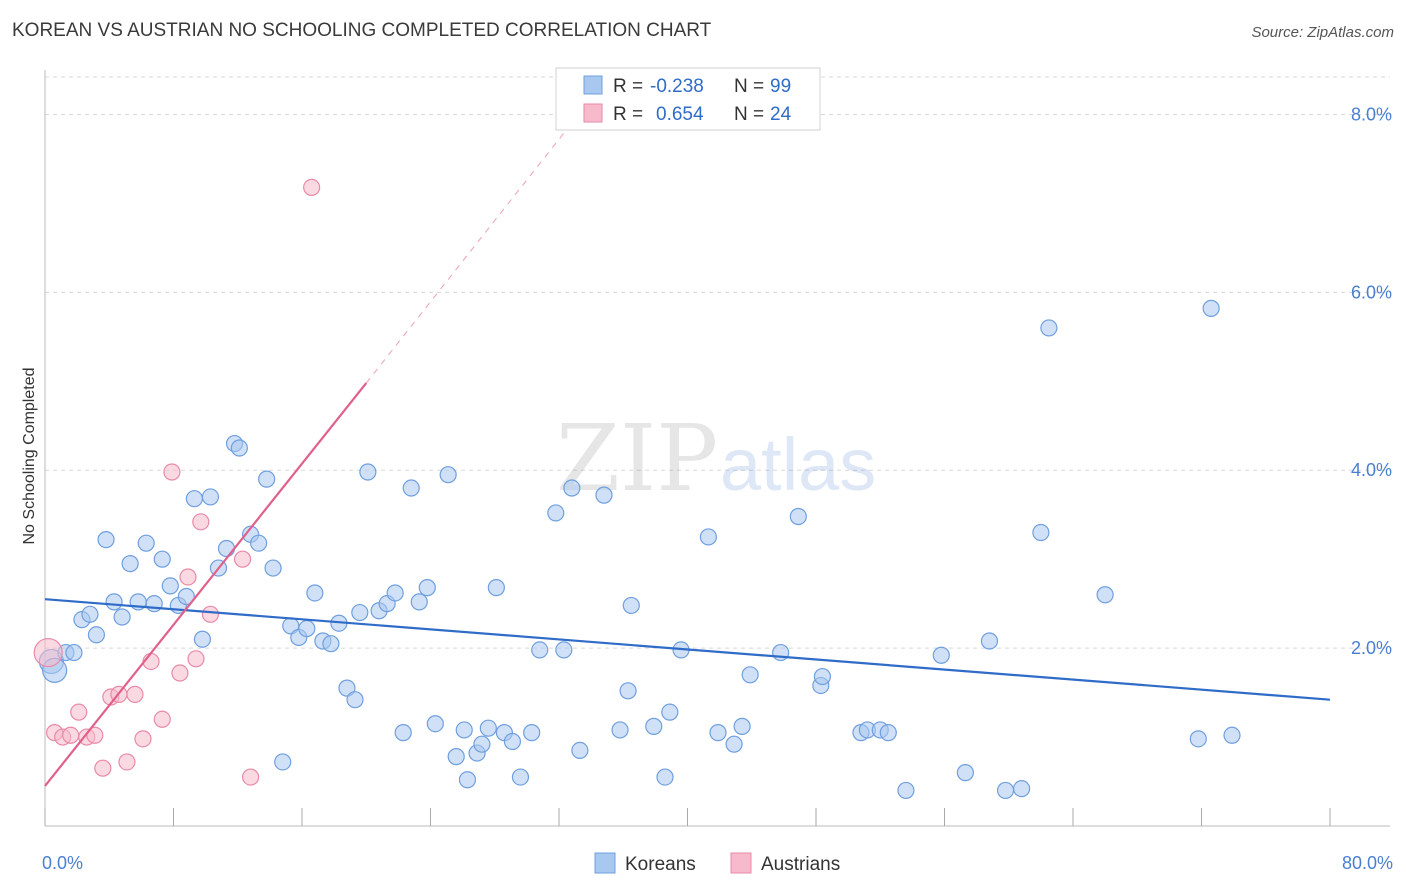 This screenshot has width=1406, height=892. Describe the element at coordinates (62, 863) in the screenshot. I see `x-tick-label: 0.0%` at that location.